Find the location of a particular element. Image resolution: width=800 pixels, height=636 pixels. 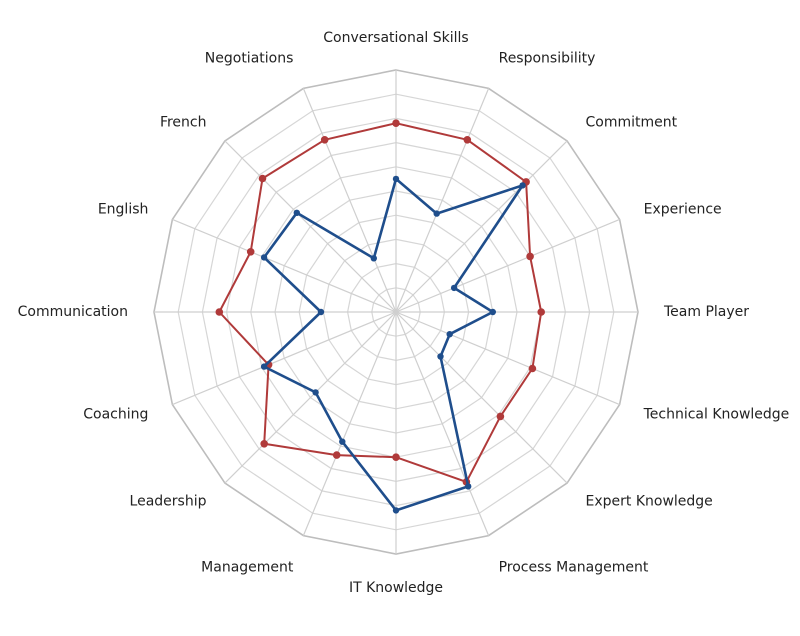

axis-label-commitment: Commitment is located at coordinates (632, 123).